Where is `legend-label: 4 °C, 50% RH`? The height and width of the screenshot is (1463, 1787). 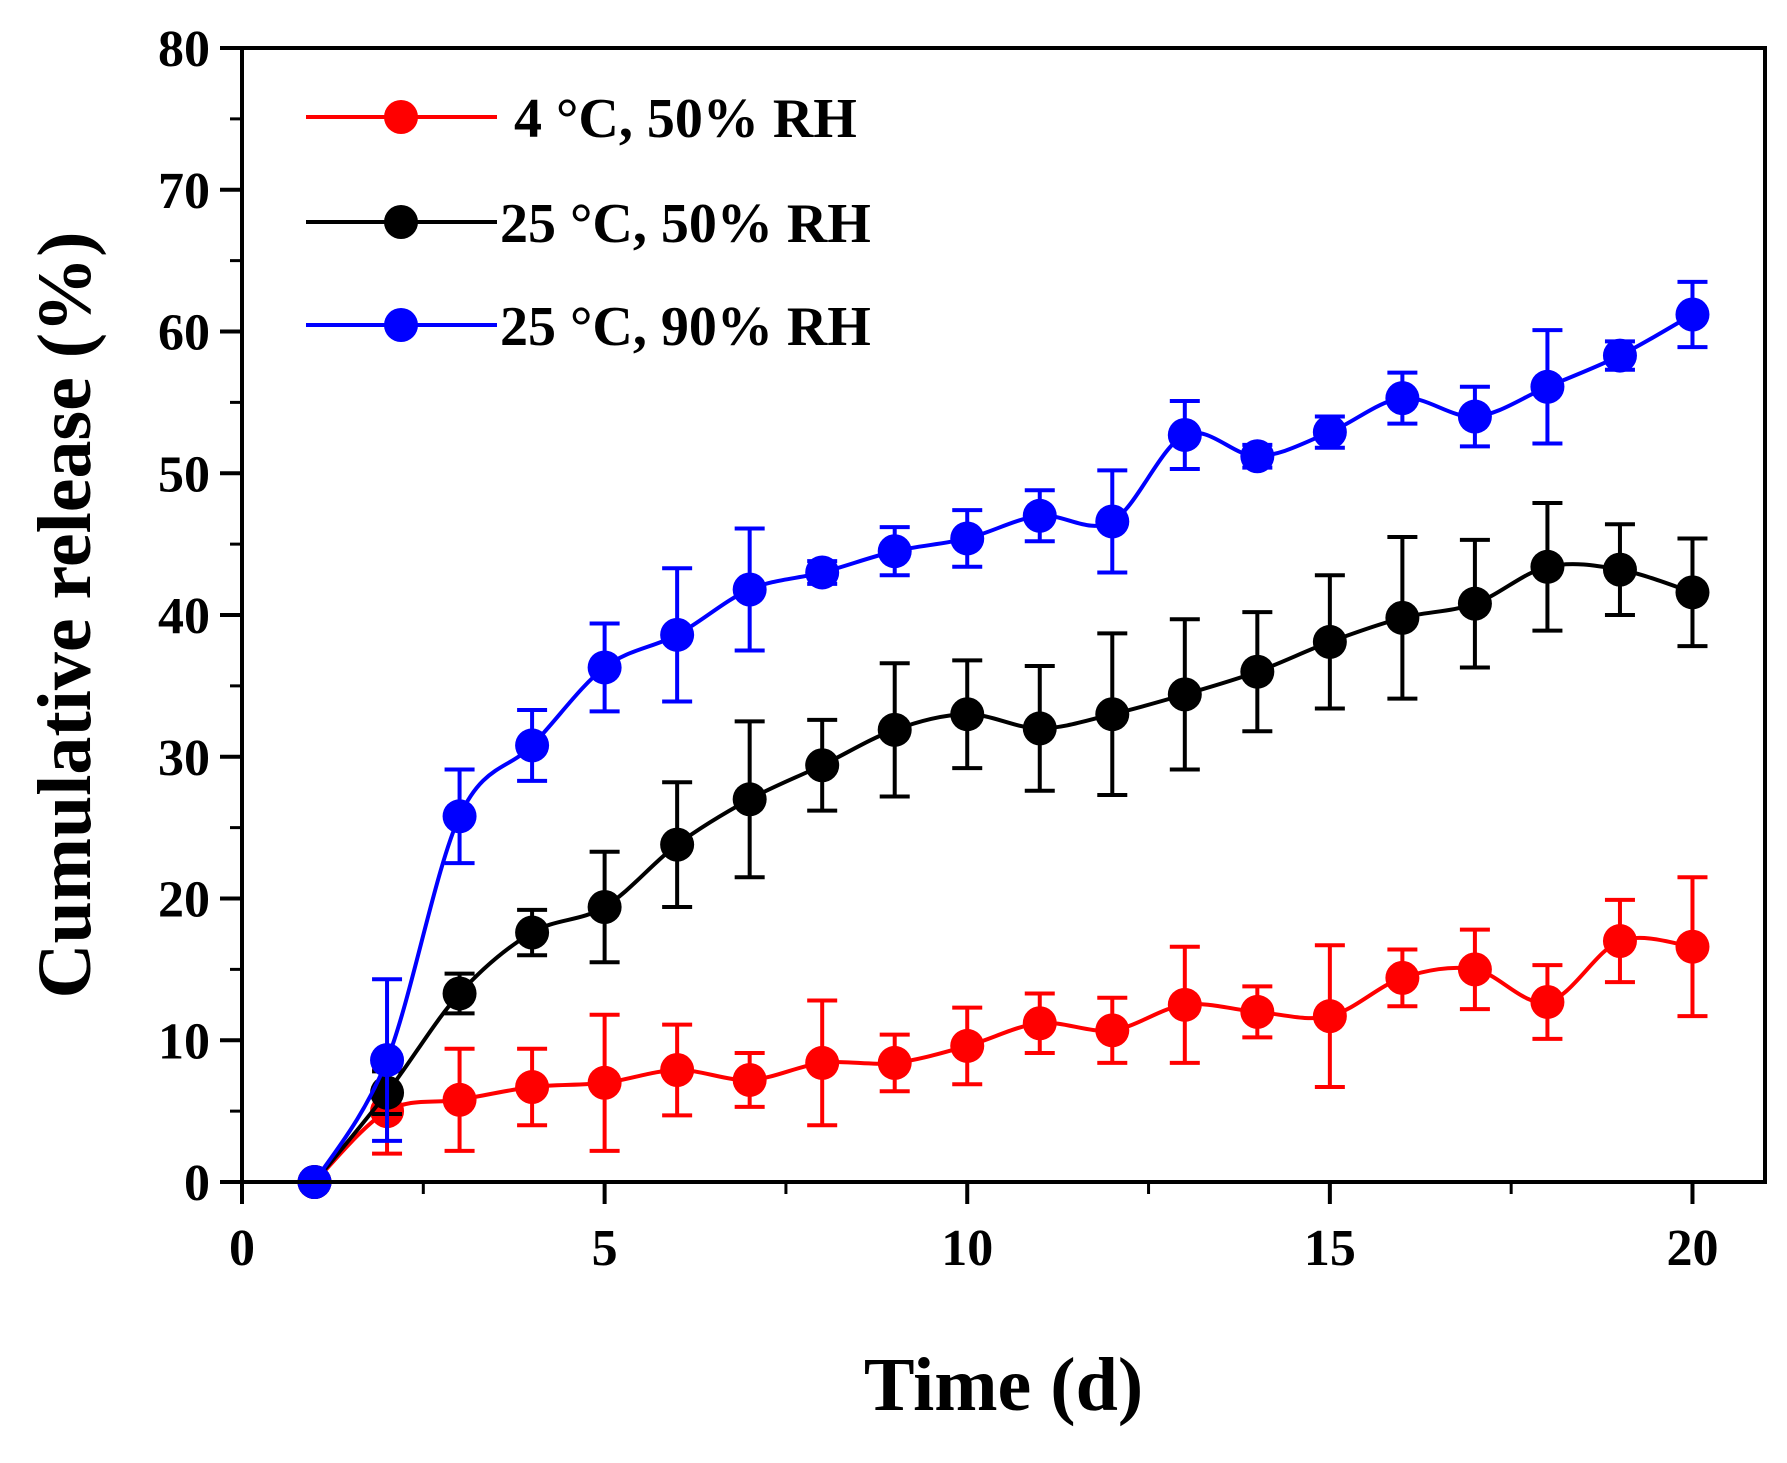
legend-label: 4 °C, 50% RH is located at coordinates (678, 119).